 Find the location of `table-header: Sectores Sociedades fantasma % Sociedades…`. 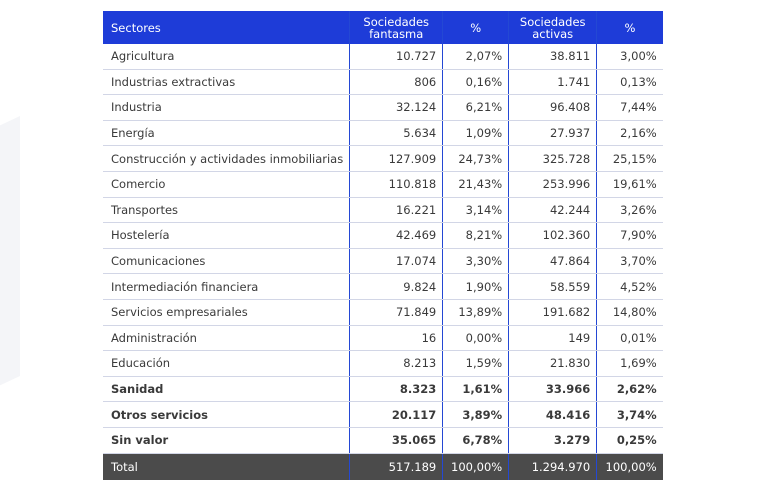

table-header: Sectores Sociedades fantasma % Sociedades… is located at coordinates (383, 27).